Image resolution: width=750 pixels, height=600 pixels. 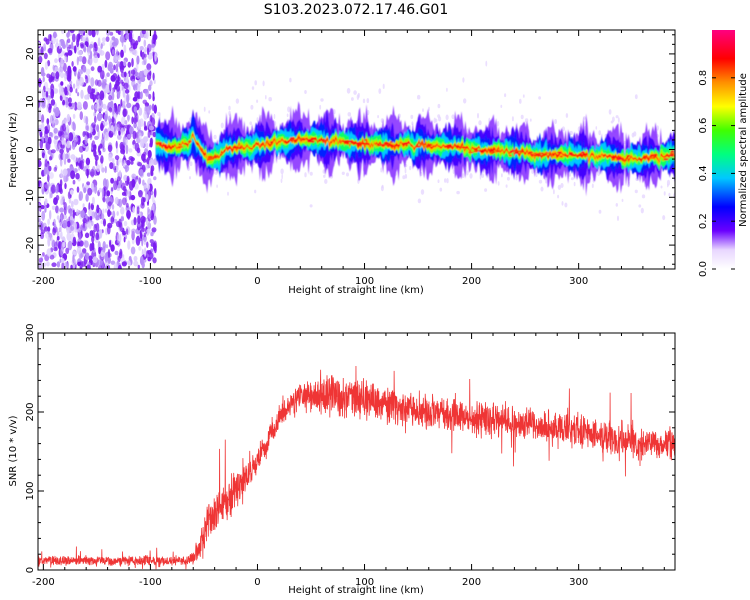 What do you see at coordinates (703, 78) in the screenshot?
I see `colorbar-tick-label: 0.8` at bounding box center [703, 78].